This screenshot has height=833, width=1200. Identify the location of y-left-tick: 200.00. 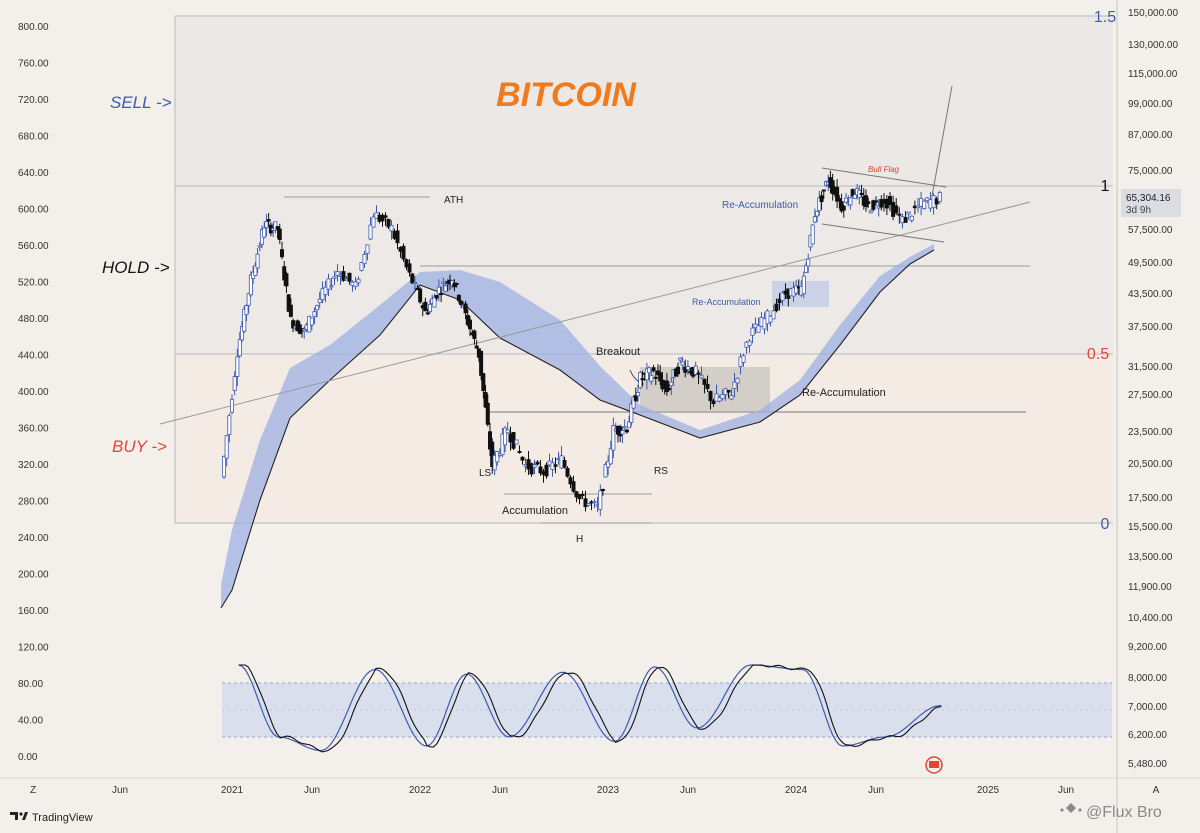
(33, 575).